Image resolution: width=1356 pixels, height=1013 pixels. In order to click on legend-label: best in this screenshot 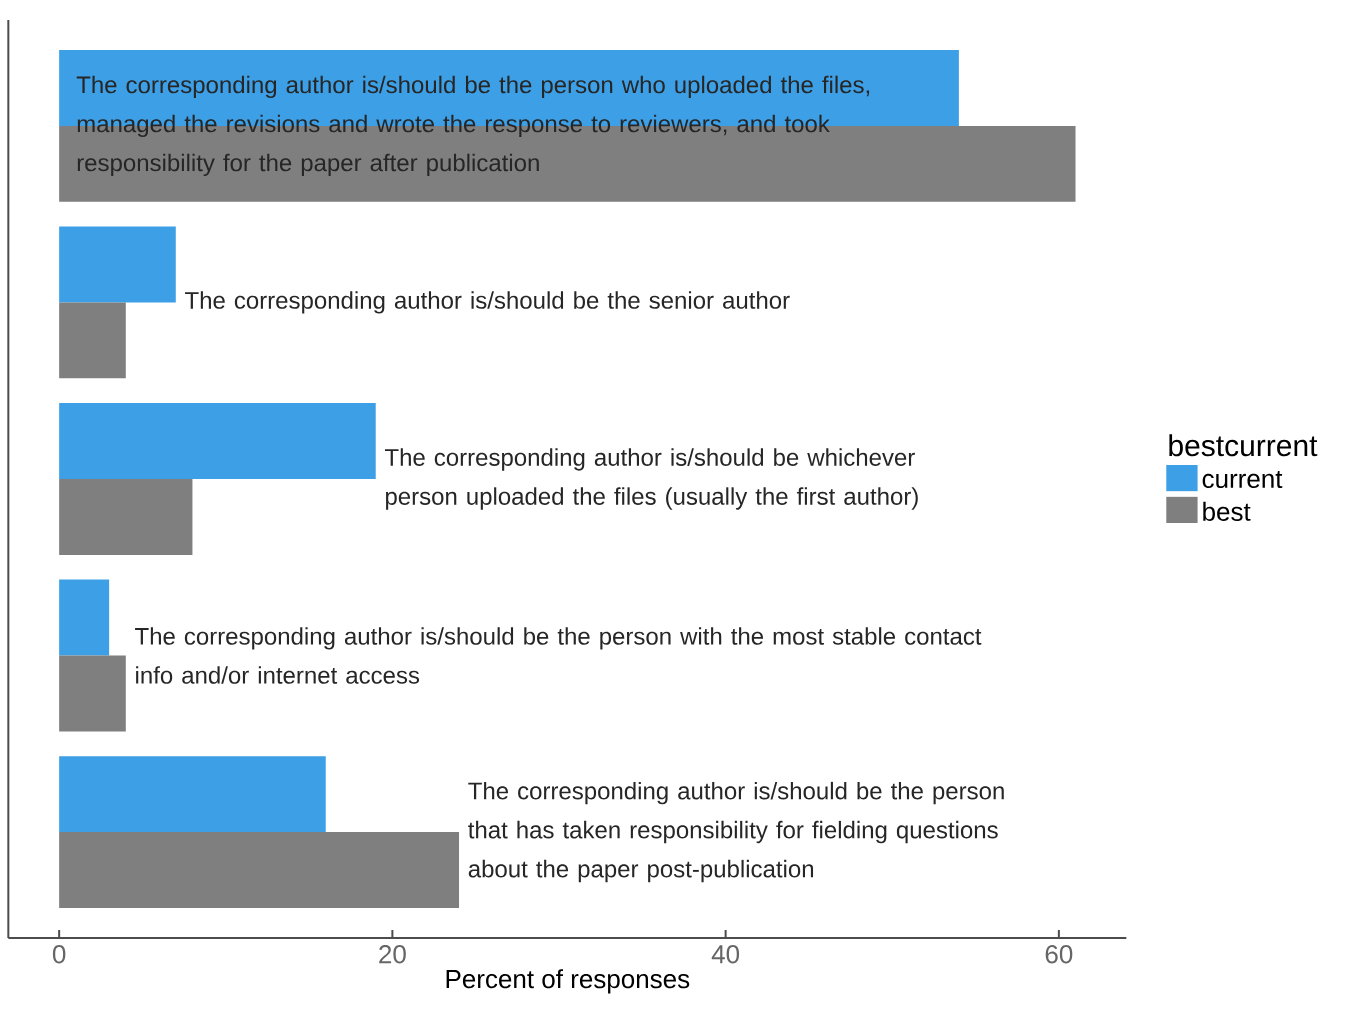, I will do `click(1227, 511)`.